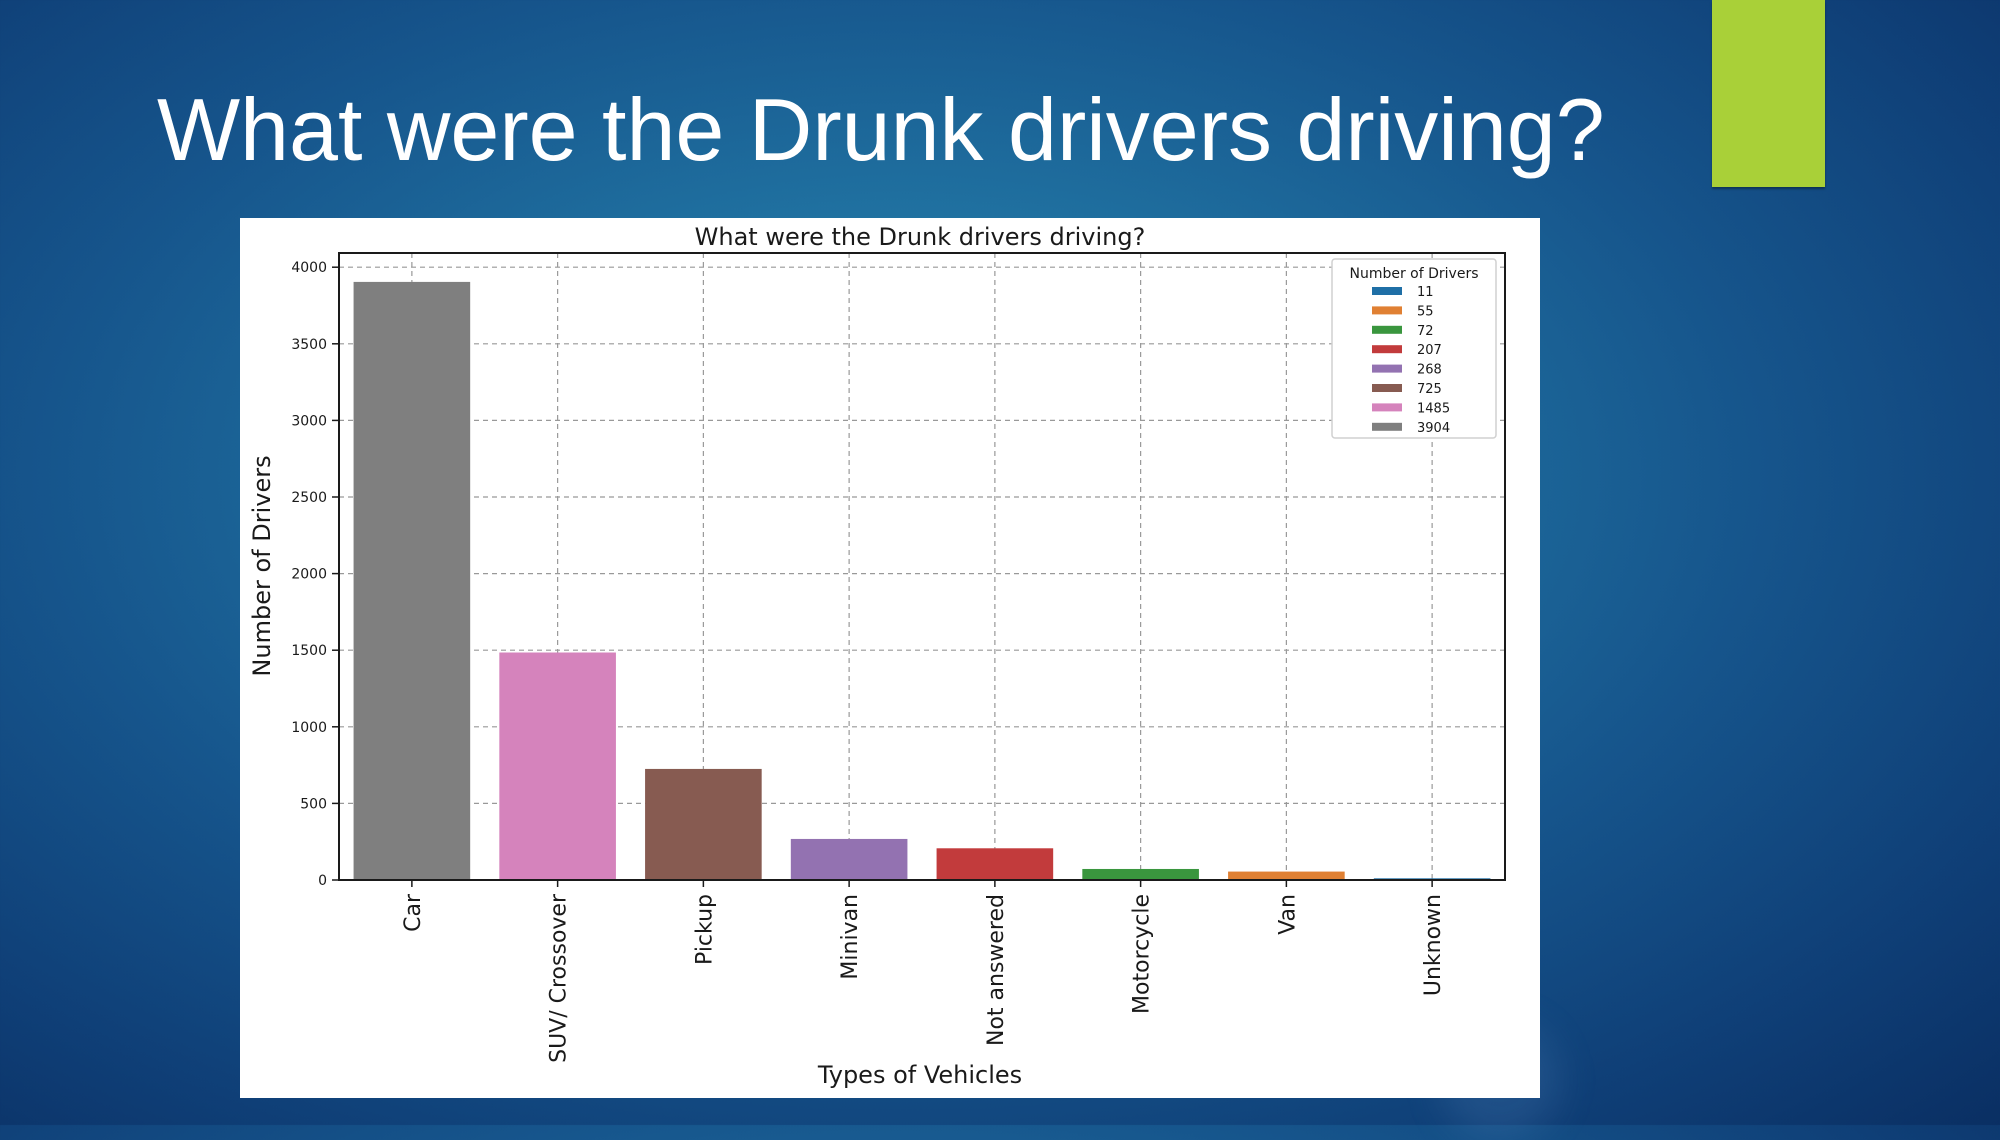  I want to click on y-tick-label-4: 2000, so click(309, 575).